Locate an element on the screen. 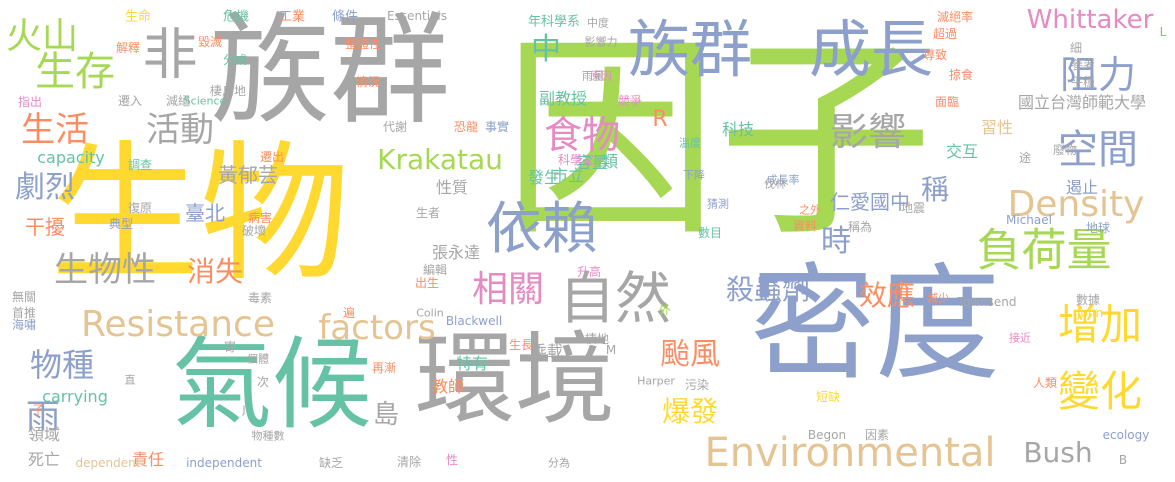 Image resolution: width=1175 pixels, height=482 pixels. cloud-word: 族群 is located at coordinates (690, 49).